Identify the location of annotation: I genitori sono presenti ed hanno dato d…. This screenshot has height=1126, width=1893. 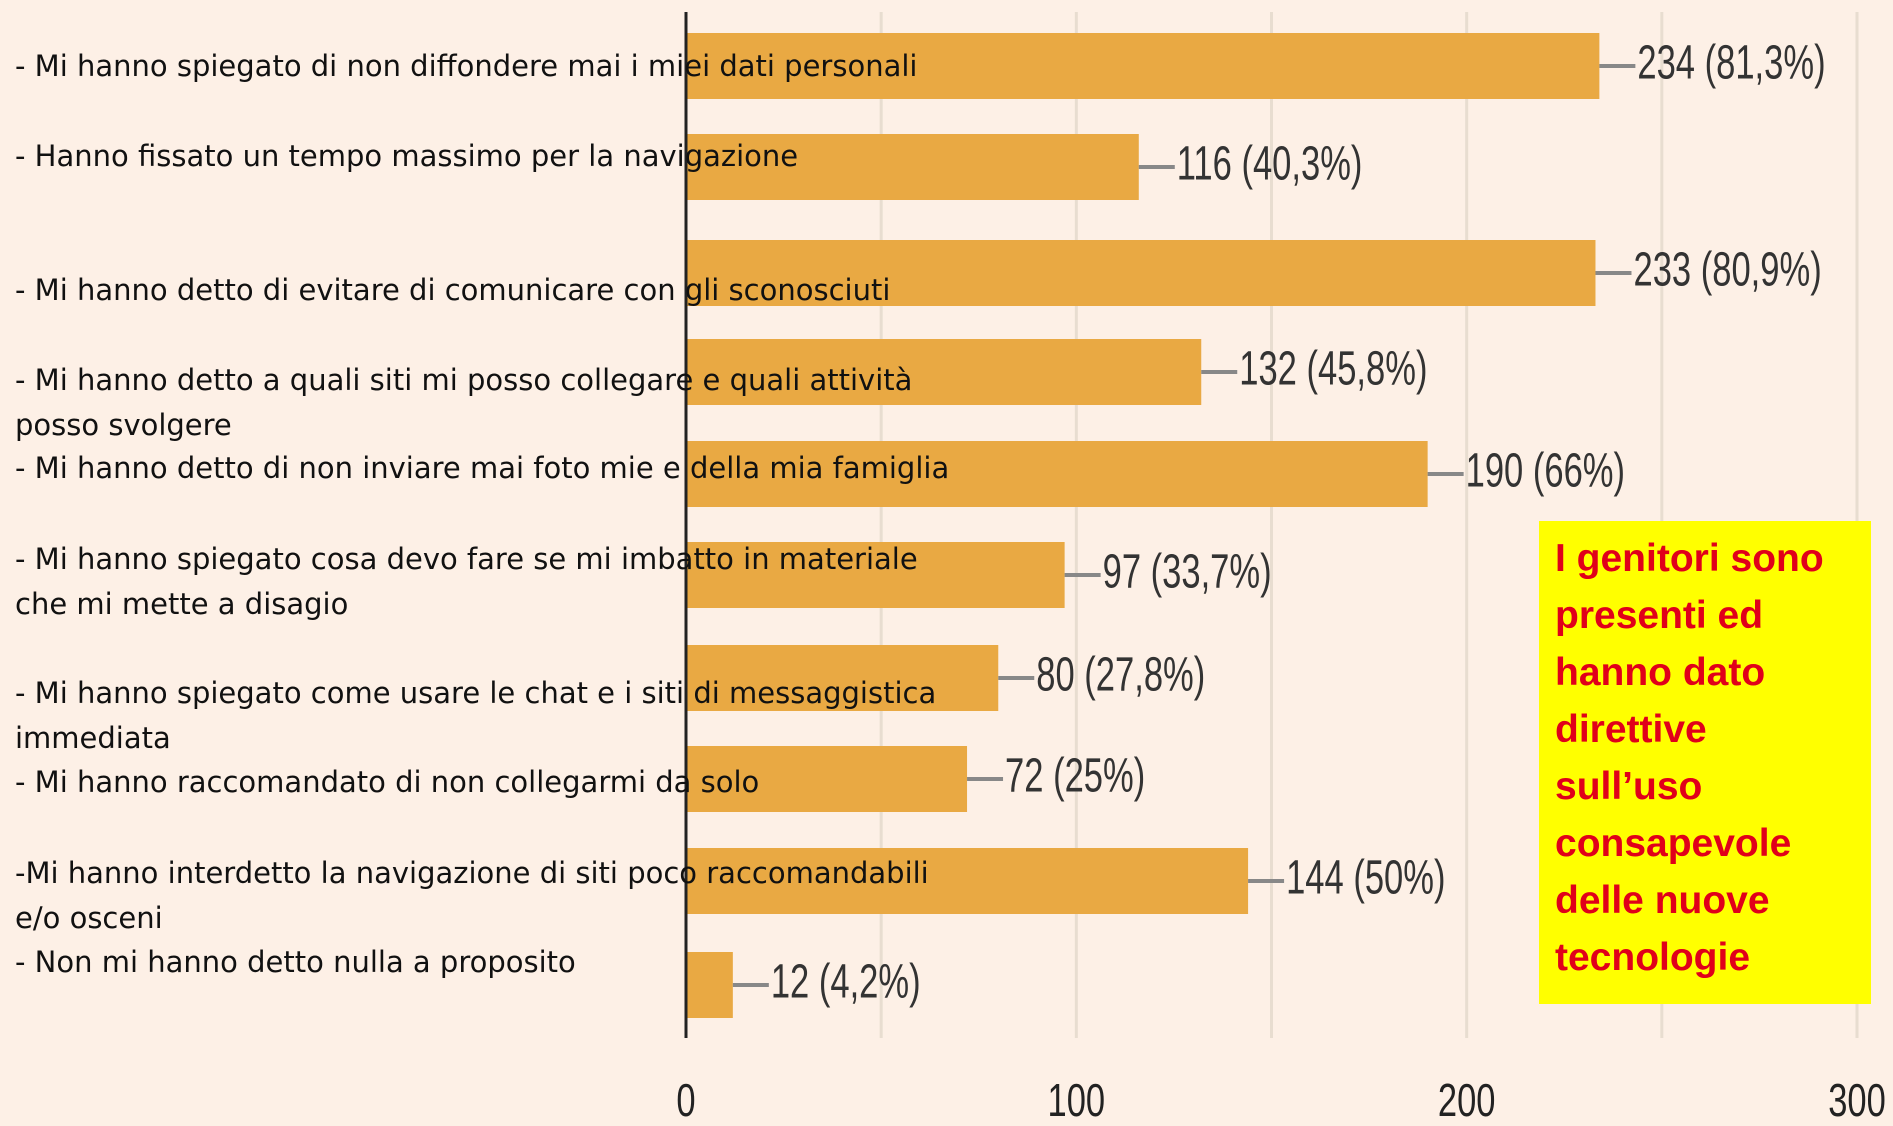
(1705, 762).